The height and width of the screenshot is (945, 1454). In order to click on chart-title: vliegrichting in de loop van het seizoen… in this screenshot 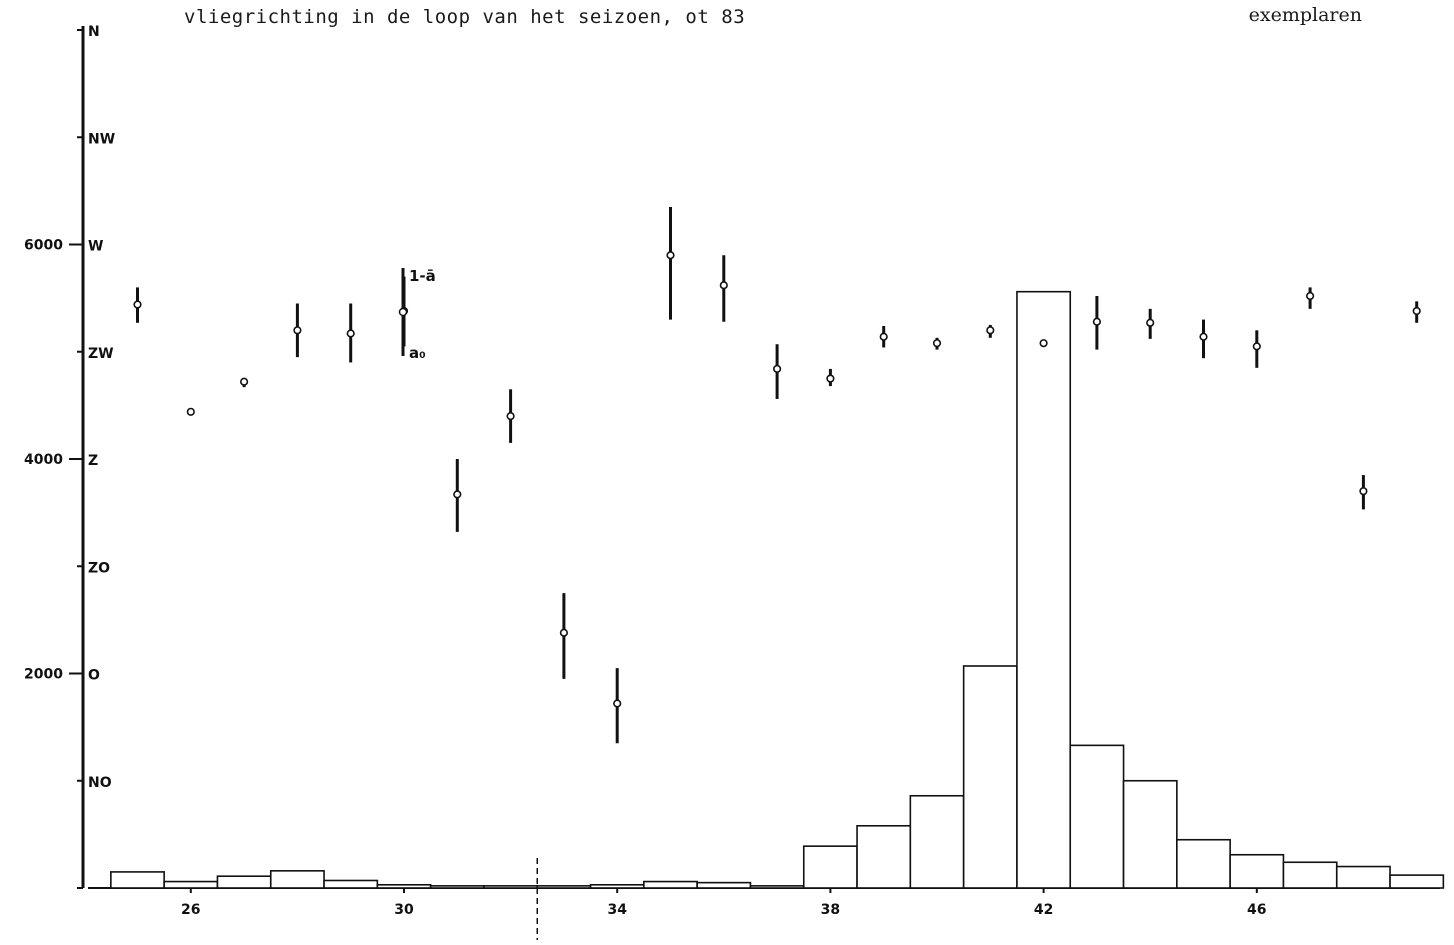, I will do `click(465, 17)`.